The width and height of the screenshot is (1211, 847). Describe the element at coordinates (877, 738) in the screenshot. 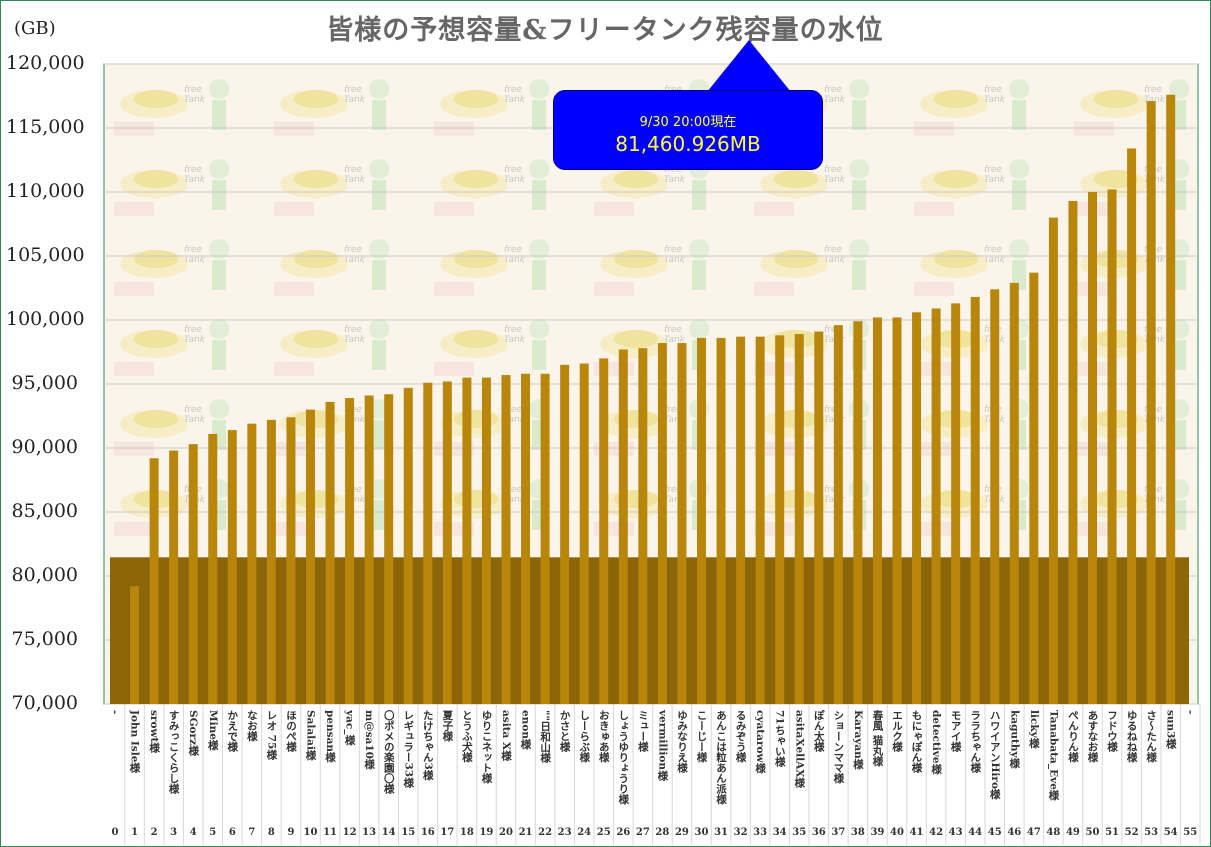

I see `x-tick-label: 春風 猫丸様` at that location.